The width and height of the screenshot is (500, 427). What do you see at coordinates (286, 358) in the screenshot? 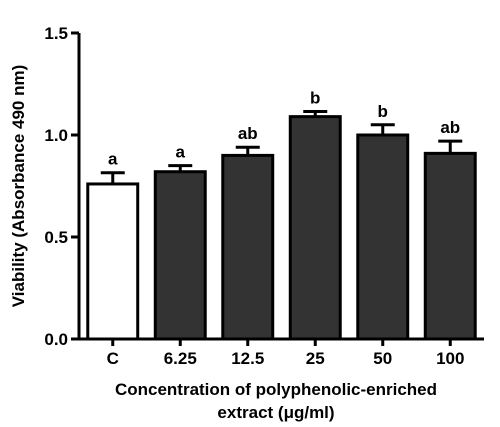
I see `x-tick-labels-group: C 6.25 12.5 25 50 100` at bounding box center [286, 358].